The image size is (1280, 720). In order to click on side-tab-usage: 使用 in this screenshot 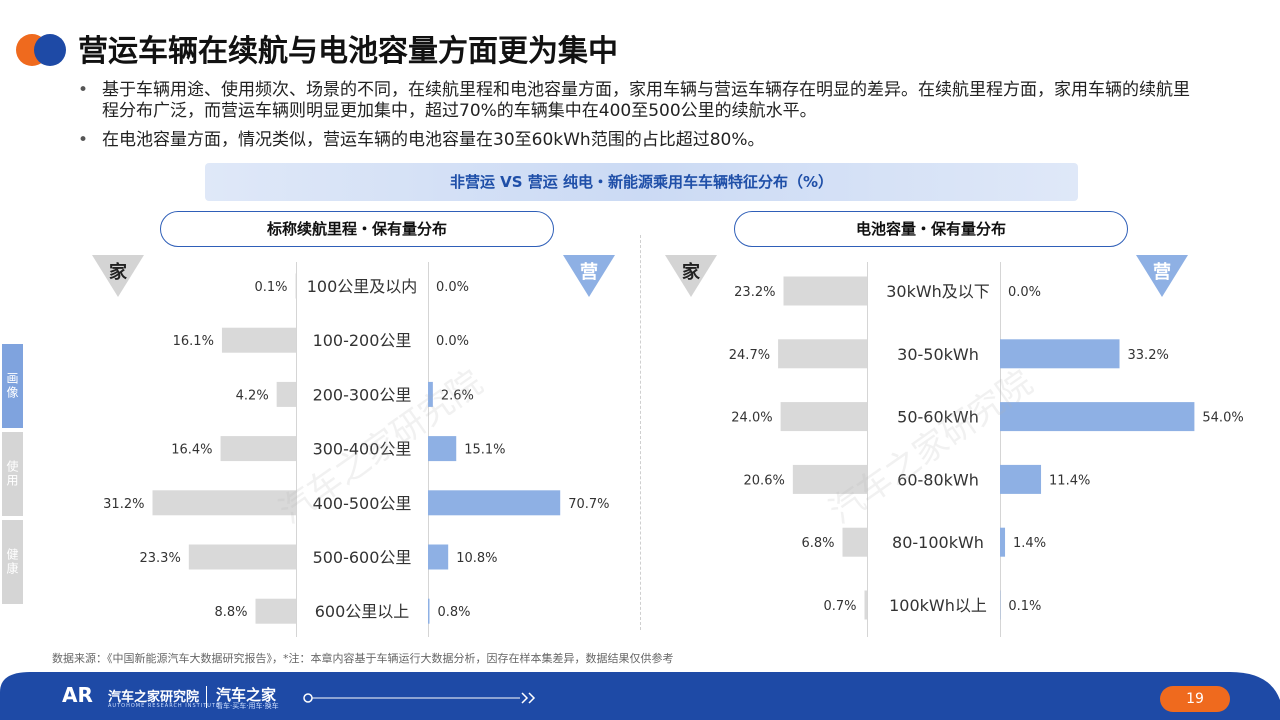, I will do `click(12, 474)`.